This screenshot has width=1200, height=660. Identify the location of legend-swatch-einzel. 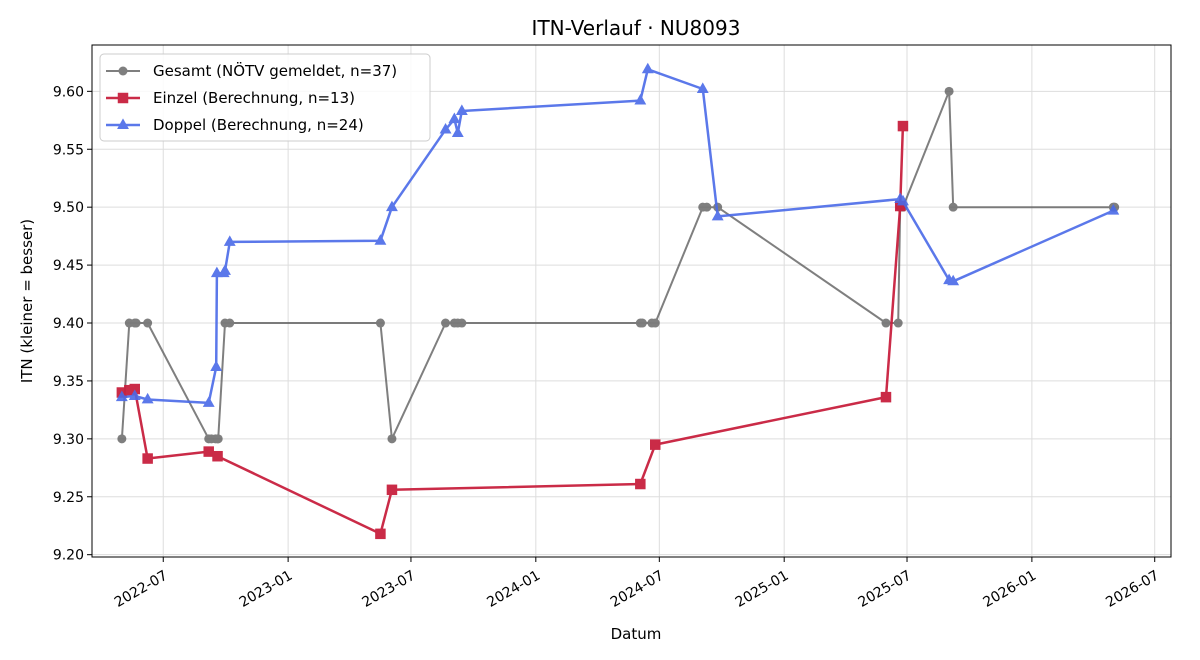
(123, 98).